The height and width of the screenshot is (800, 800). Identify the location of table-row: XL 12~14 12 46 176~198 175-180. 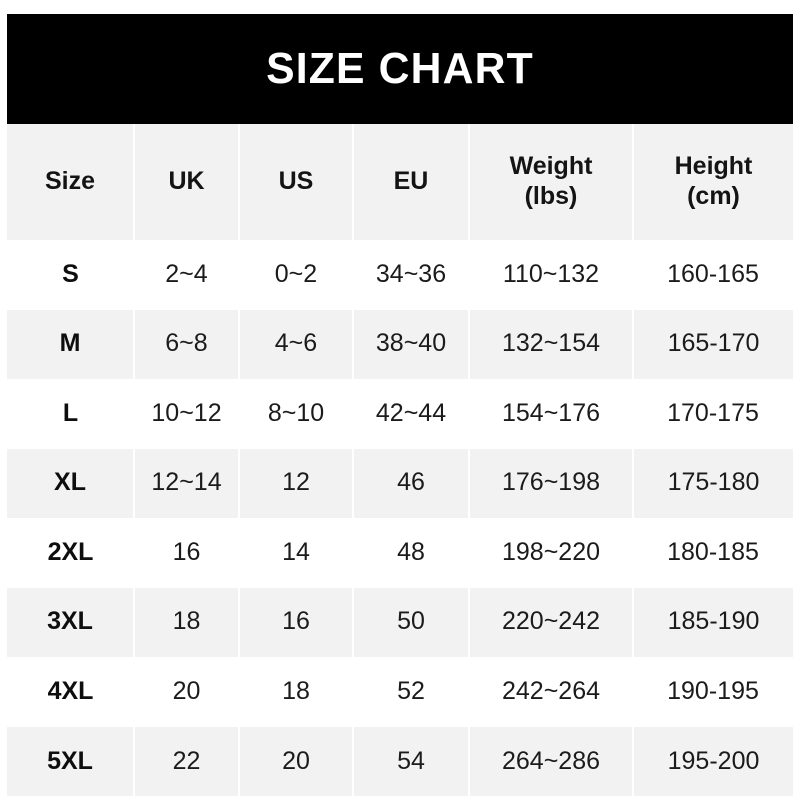
(400, 483).